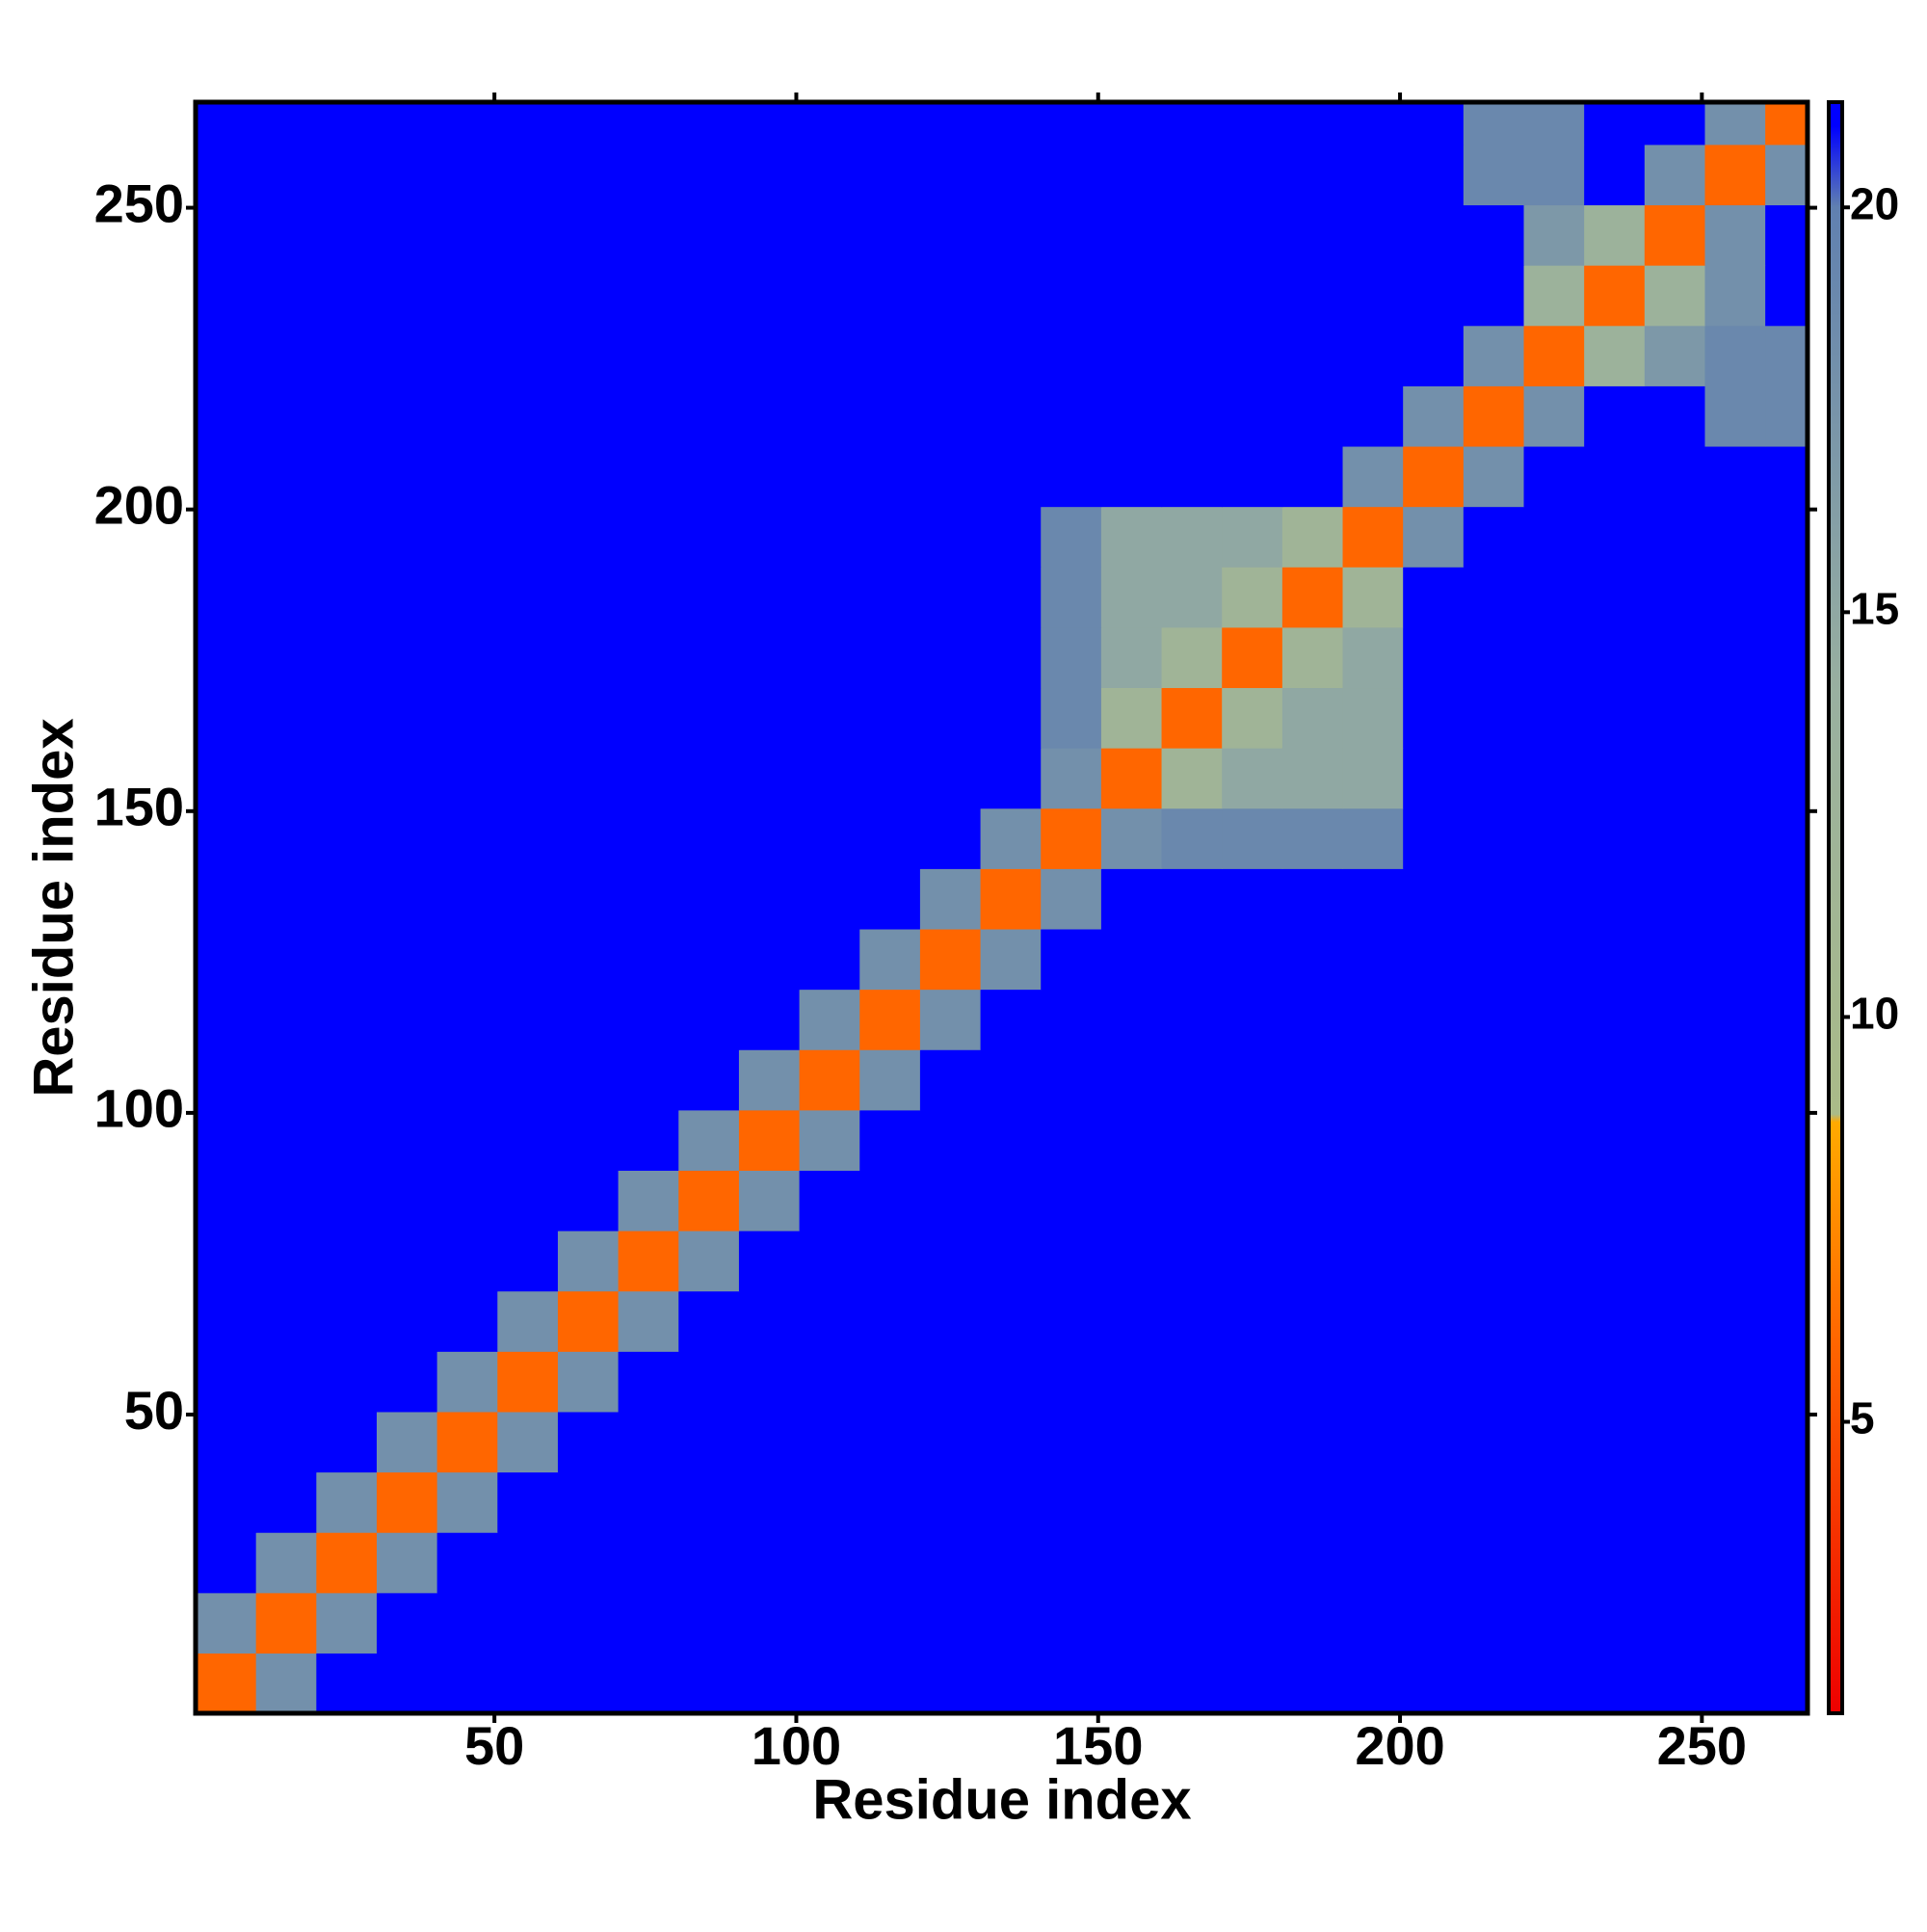 The image size is (1927, 1932). Describe the element at coordinates (1835, 907) in the screenshot. I see `colorbar` at that location.